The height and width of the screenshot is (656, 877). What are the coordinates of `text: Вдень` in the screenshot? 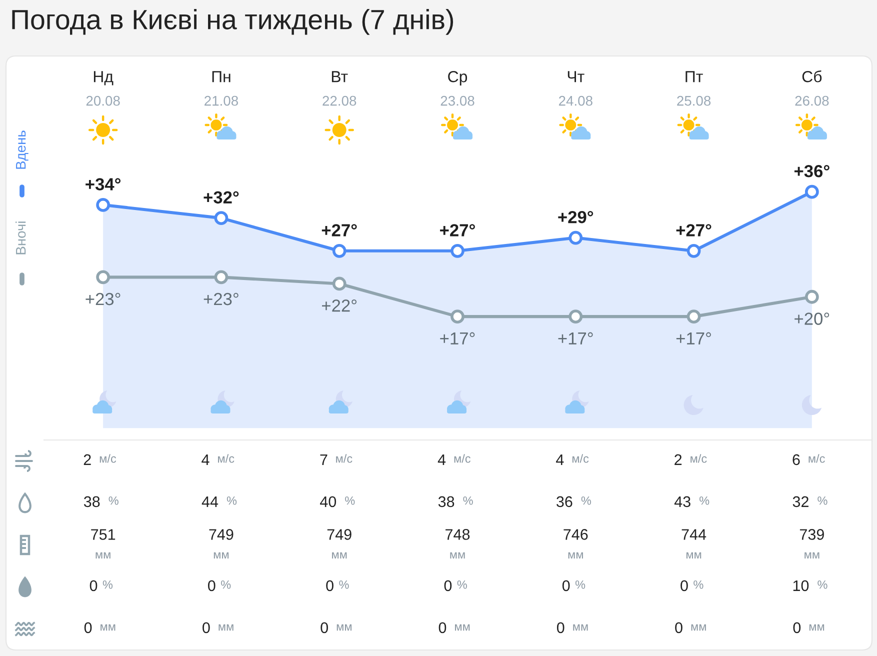 It's located at (22, 149).